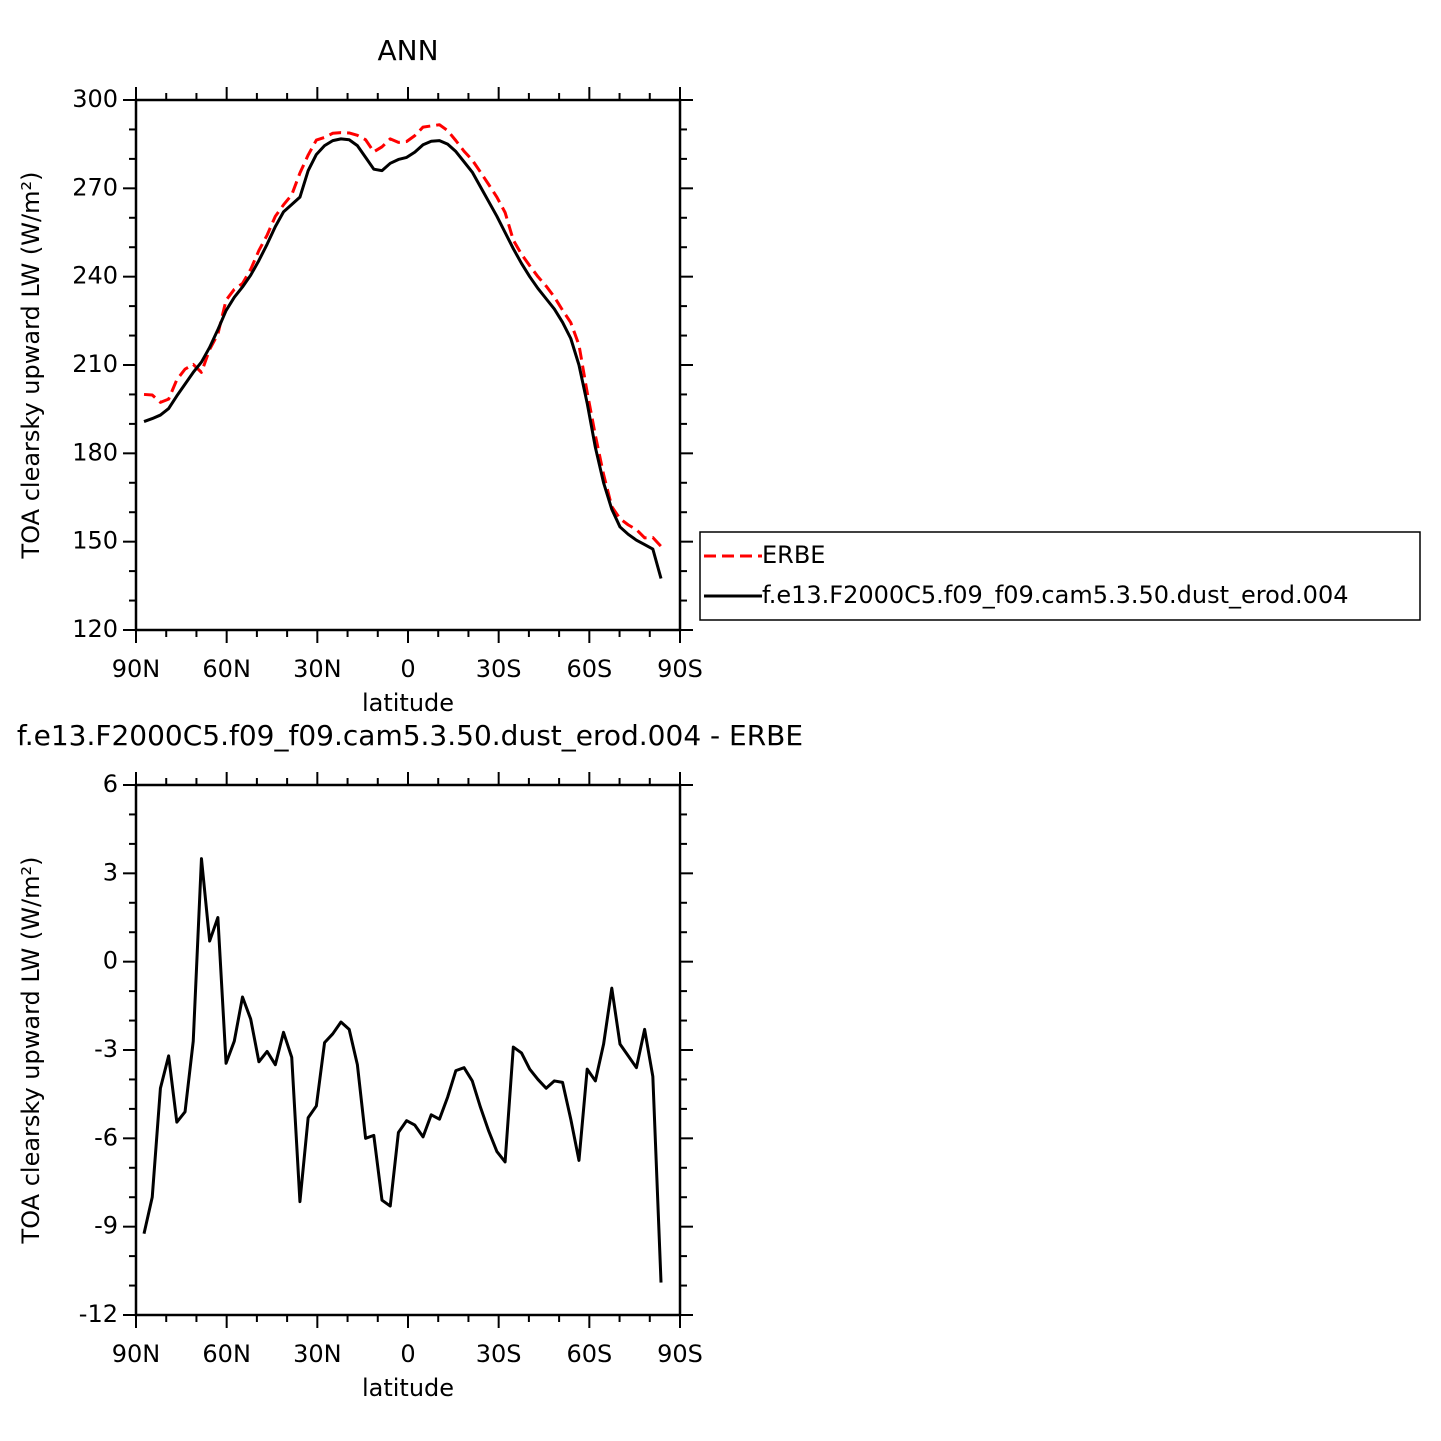 The width and height of the screenshot is (1441, 1441). What do you see at coordinates (95, 452) in the screenshot?
I see `y-tick-label: 180` at bounding box center [95, 452].